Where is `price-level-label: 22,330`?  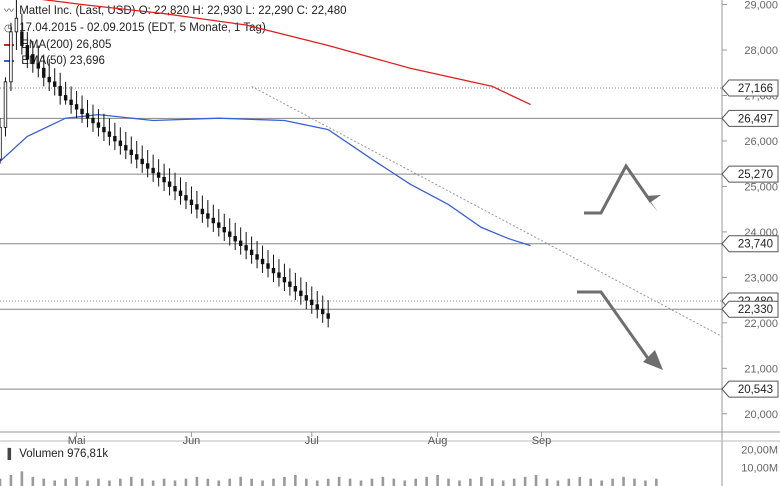 price-level-label: 22,330 is located at coordinates (755, 310).